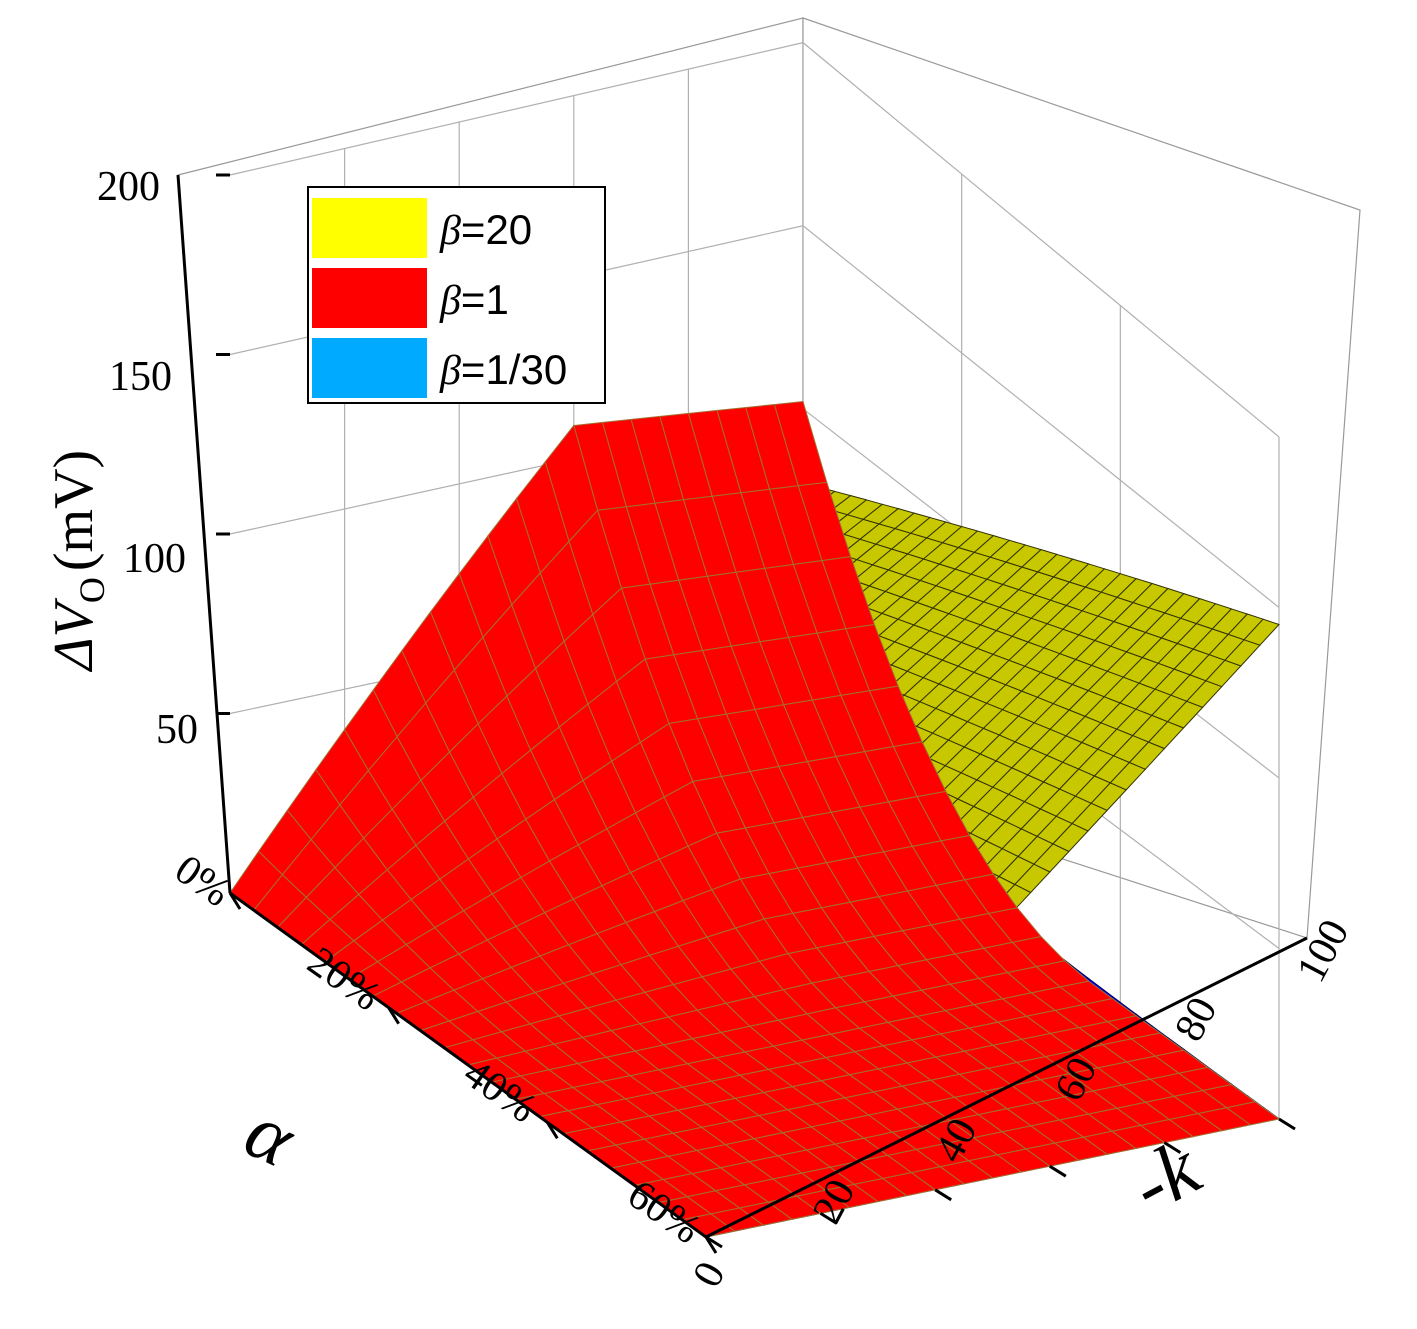 The height and width of the screenshot is (1329, 1417). Describe the element at coordinates (74, 510) in the screenshot. I see `z-axis-title-unit: (mV)` at that location.